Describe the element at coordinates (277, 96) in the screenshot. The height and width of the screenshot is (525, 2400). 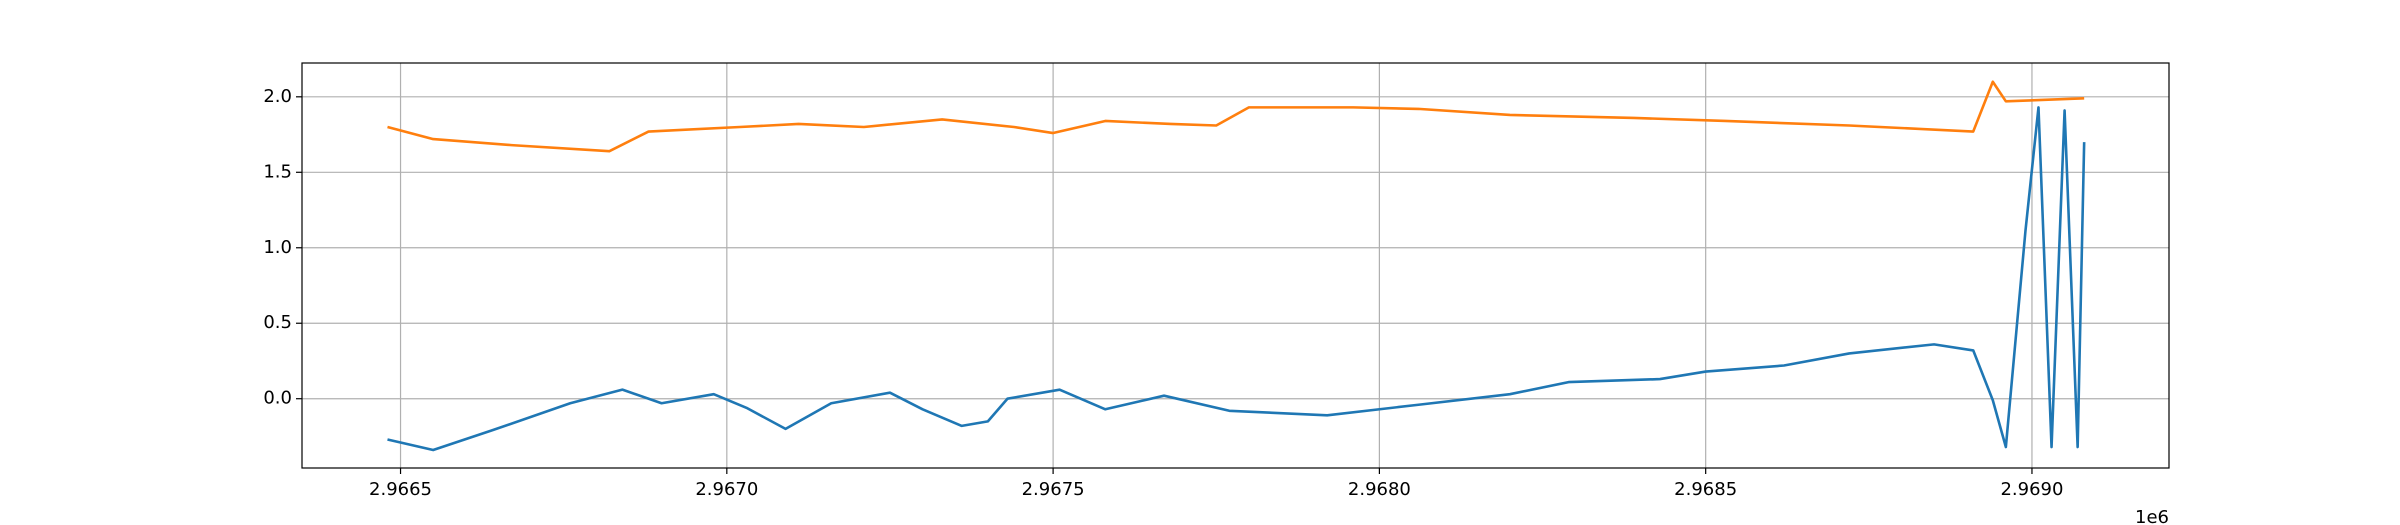
I see `y-tick-label: 2.0` at that location.